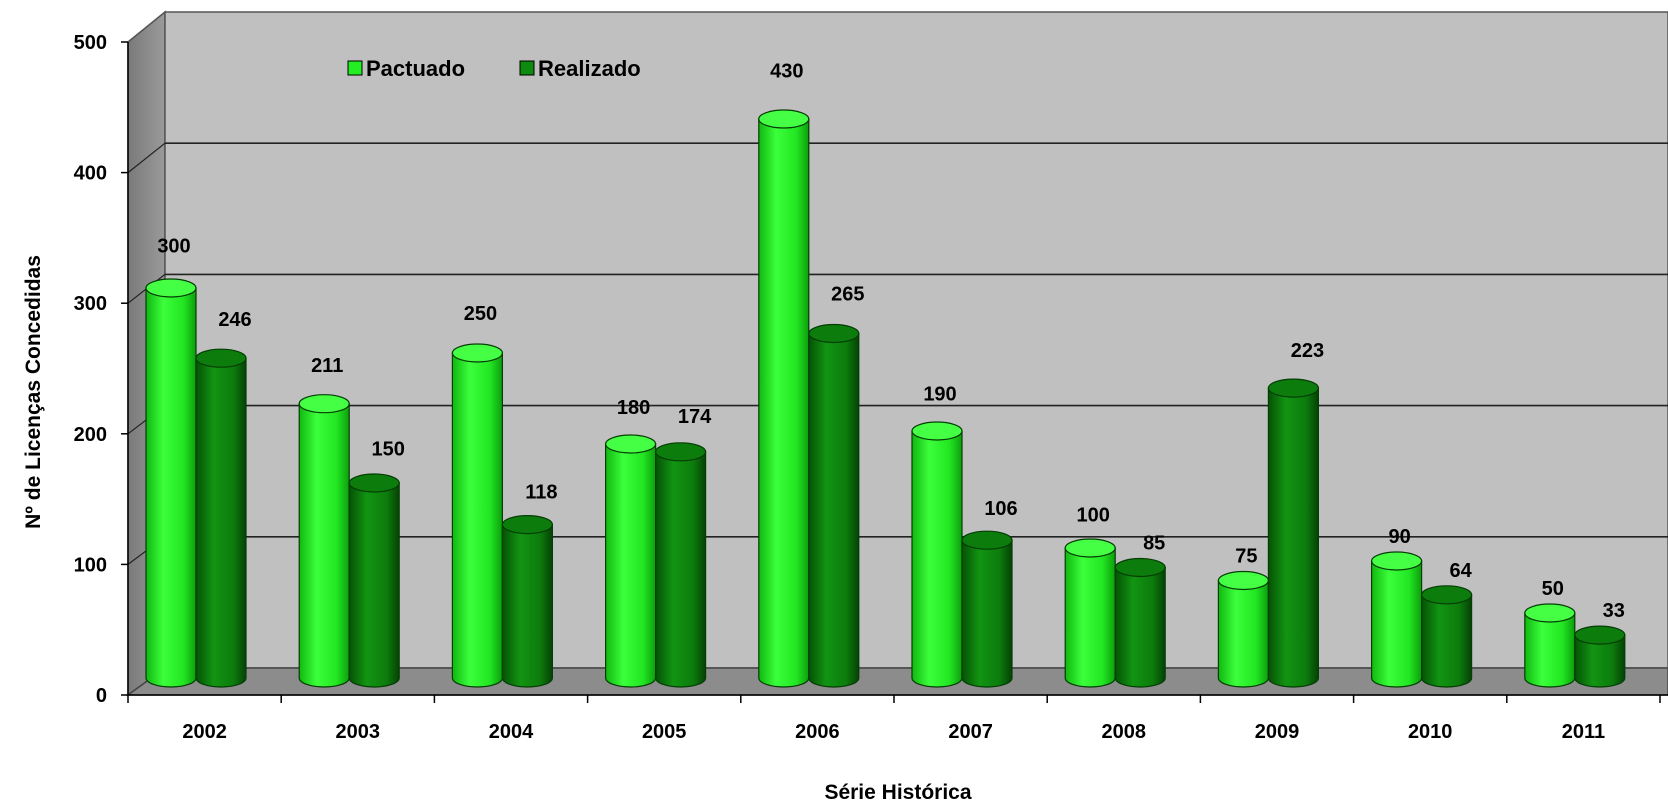 The width and height of the screenshot is (1668, 802). I want to click on bar-pactuado-2004, so click(477, 515).